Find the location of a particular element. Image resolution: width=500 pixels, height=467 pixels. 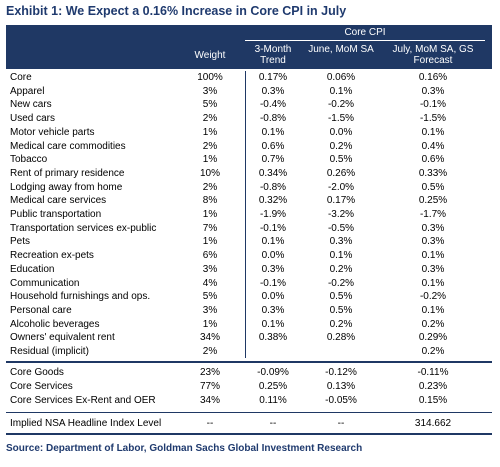

row-label: Household furnishings and ops. is located at coordinates (80, 297).